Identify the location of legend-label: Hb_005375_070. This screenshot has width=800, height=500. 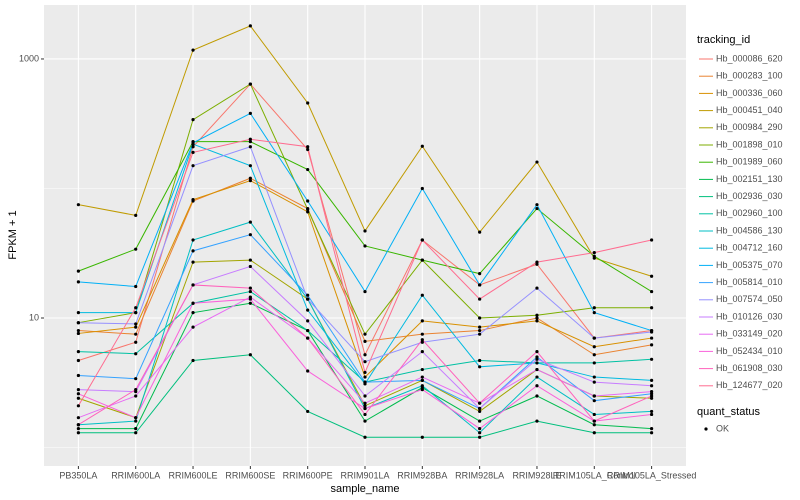
(749, 265).